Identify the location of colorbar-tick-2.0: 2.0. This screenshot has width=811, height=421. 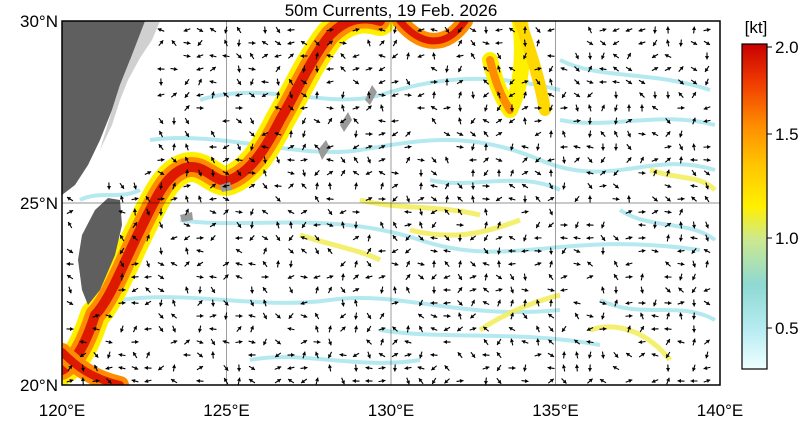
(787, 47).